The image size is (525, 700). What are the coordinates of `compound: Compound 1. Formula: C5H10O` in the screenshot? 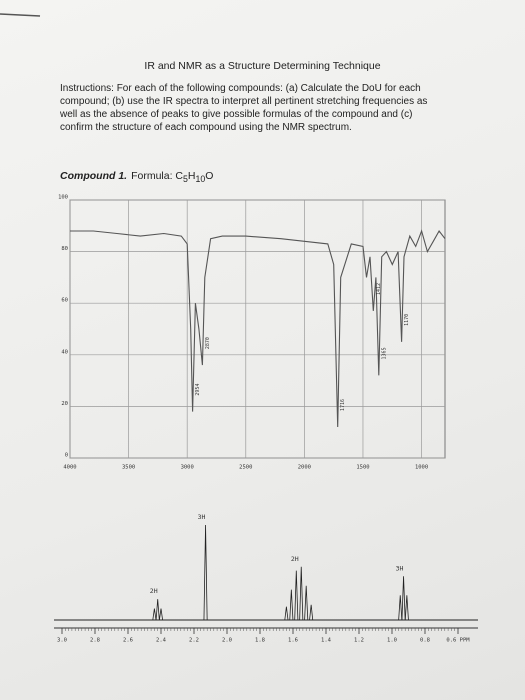 It's located at (136, 177).